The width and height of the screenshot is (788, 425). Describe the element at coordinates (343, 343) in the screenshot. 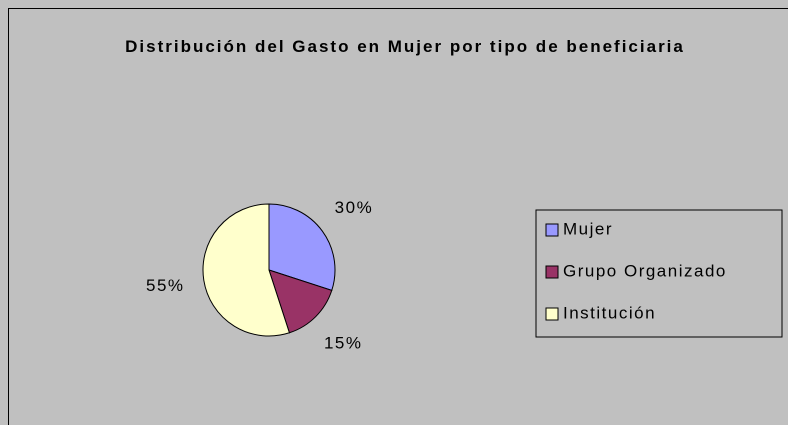

I see `data-label: 15%` at that location.